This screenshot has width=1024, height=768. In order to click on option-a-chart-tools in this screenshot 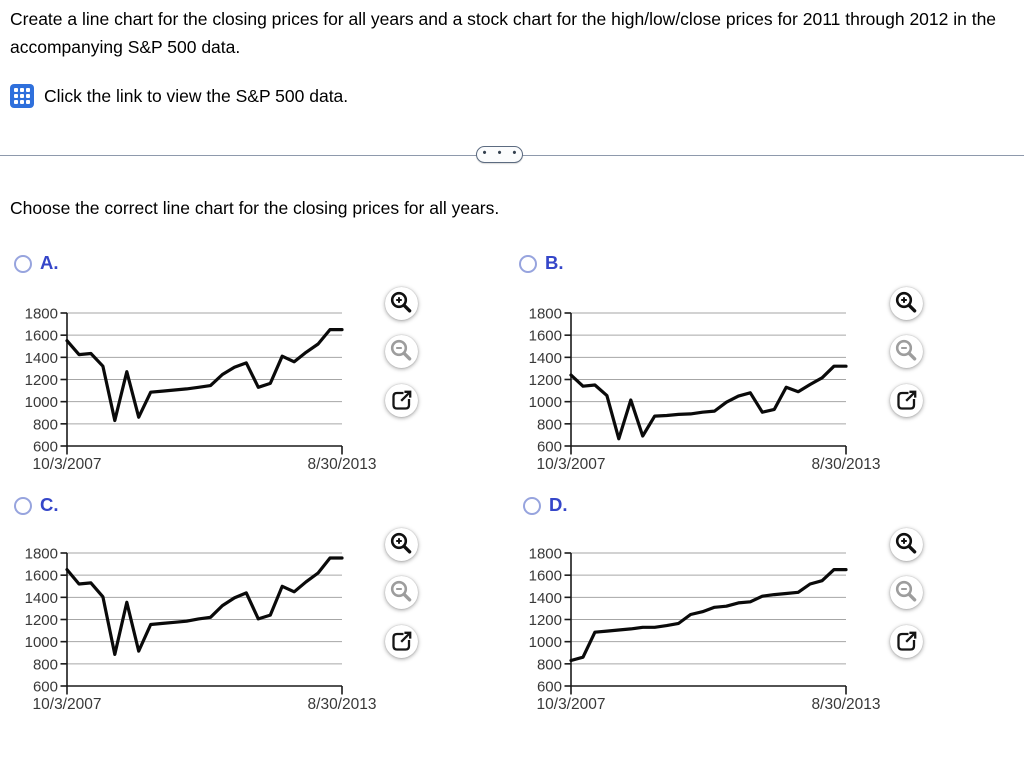, I will do `click(401, 351)`.